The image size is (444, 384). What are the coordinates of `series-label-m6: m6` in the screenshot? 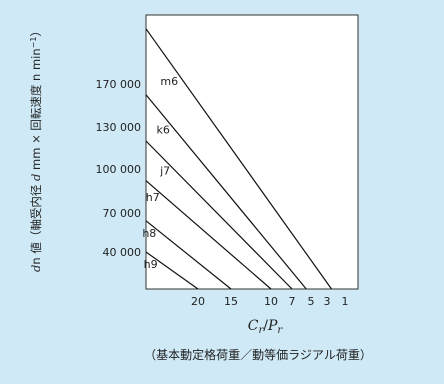 It's located at (169, 81).